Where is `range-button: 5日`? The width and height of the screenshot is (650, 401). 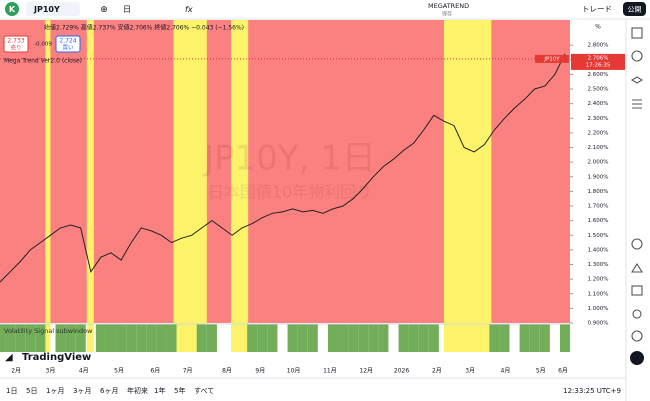
range-button: 5日 is located at coordinates (31, 391).